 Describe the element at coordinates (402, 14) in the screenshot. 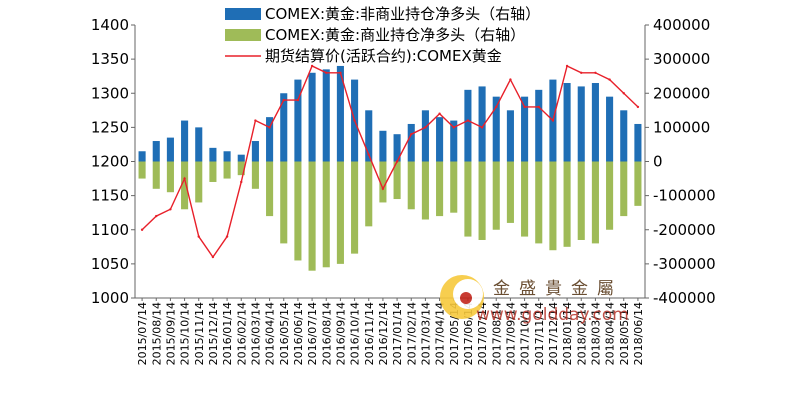

I see `legend-label: COMEX:黄金:非商业持仓净多头（右轴）` at that location.